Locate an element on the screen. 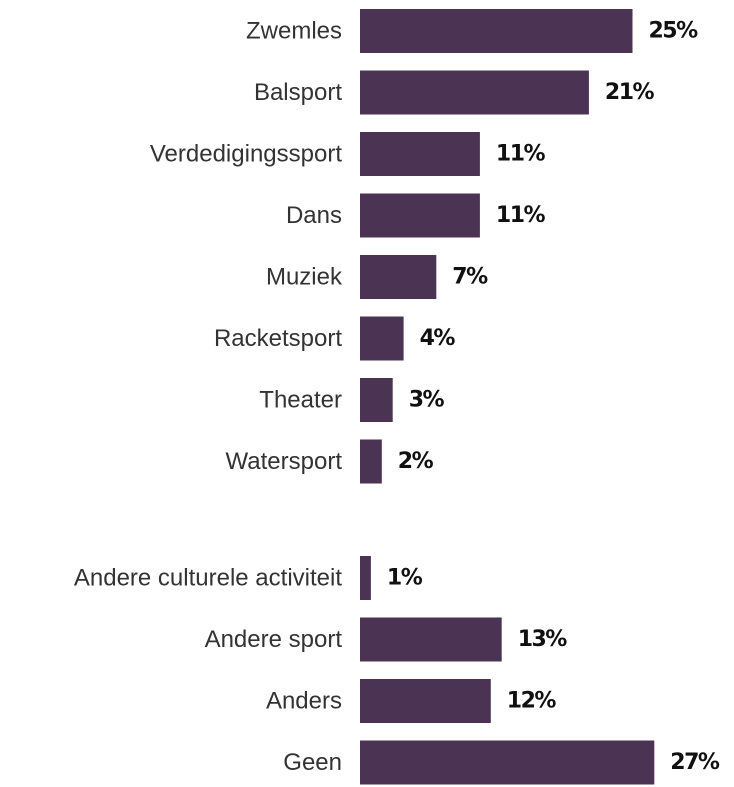  category-label-anders: Anders is located at coordinates (304, 701).